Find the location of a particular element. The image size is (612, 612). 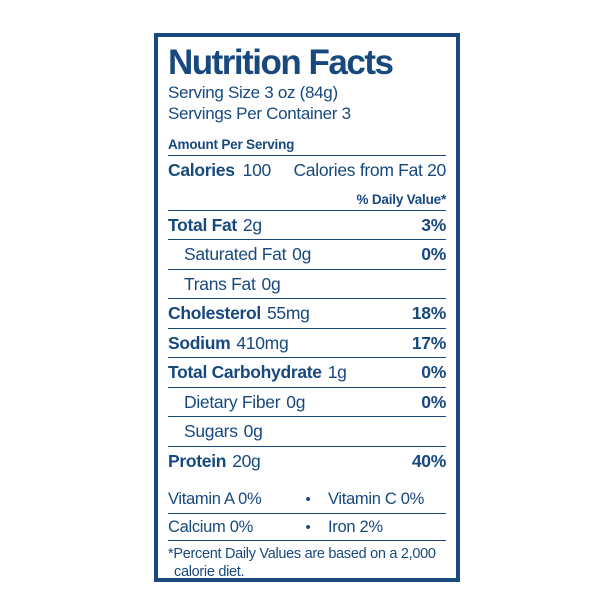

nutrient-row-saturated-fat: Saturated Fat 0g 0% is located at coordinates (307, 255).